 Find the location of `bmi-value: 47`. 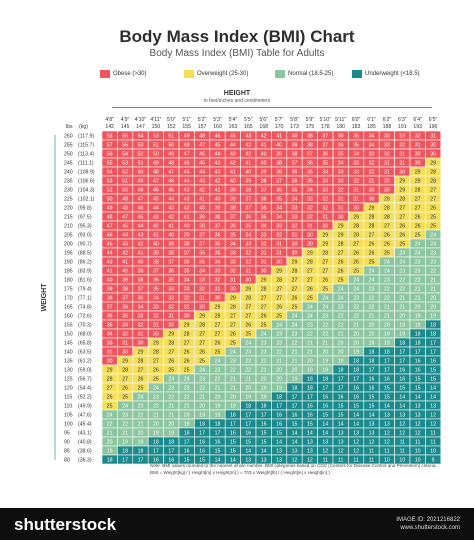

bmi-value: 47 is located at coordinates (156, 182).